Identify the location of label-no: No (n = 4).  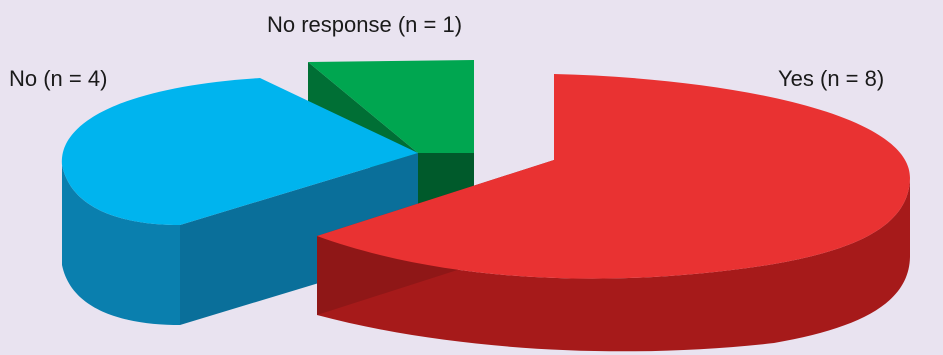
(58, 78).